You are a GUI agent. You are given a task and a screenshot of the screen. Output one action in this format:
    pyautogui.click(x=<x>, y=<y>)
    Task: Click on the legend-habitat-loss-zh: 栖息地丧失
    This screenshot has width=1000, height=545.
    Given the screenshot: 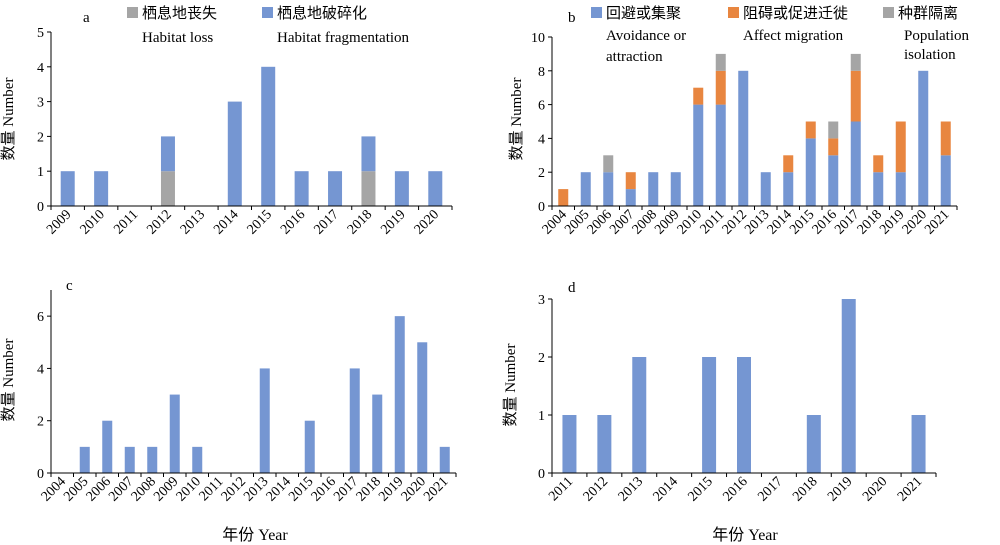 What is the action you would take?
    pyautogui.click(x=179, y=13)
    